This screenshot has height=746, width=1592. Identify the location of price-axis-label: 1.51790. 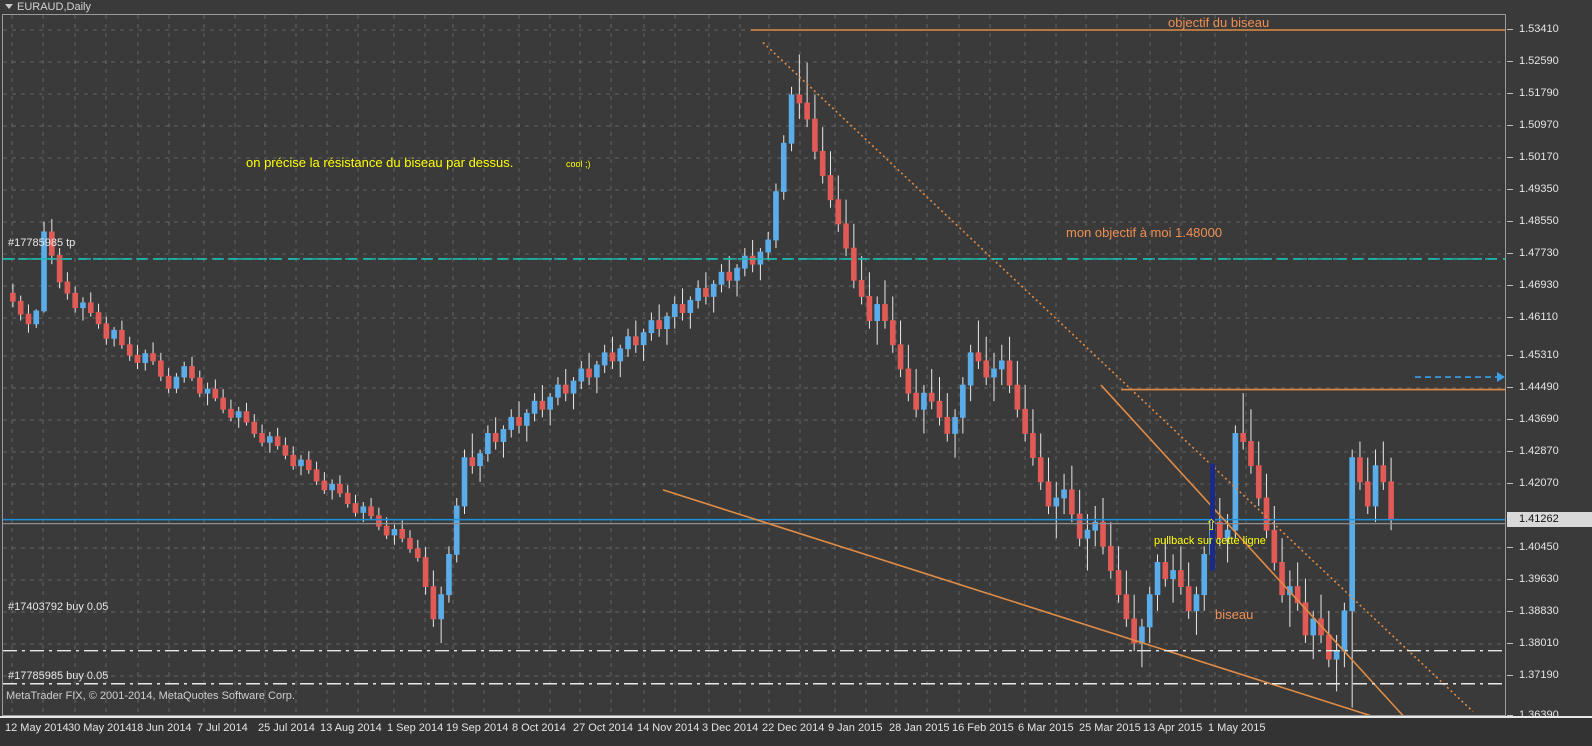
(1539, 93).